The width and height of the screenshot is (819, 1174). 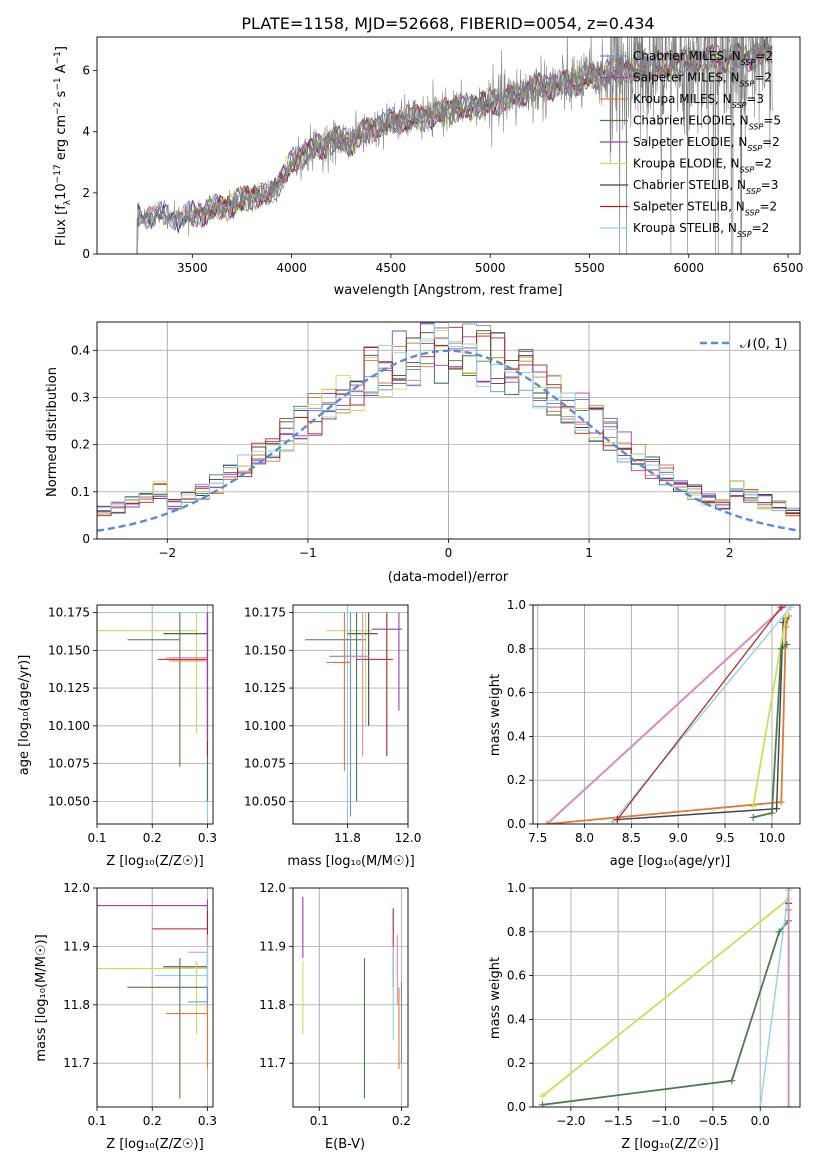 I want to click on legend-label-normal: 𝒩(0, 1), so click(x=763, y=344).